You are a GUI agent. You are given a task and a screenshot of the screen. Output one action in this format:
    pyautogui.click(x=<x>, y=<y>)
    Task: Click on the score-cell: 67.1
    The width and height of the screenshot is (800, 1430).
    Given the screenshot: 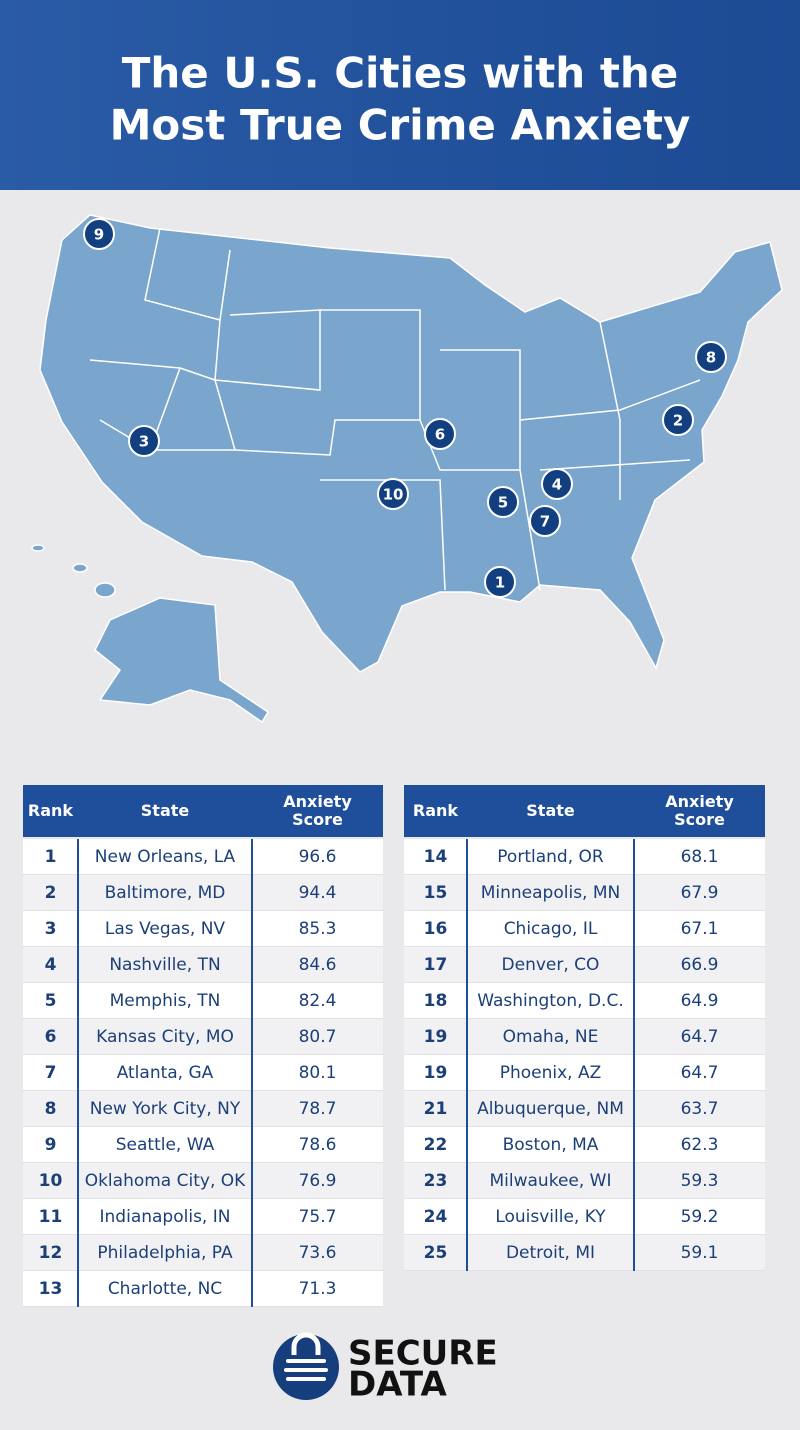 What is the action you would take?
    pyautogui.click(x=699, y=929)
    